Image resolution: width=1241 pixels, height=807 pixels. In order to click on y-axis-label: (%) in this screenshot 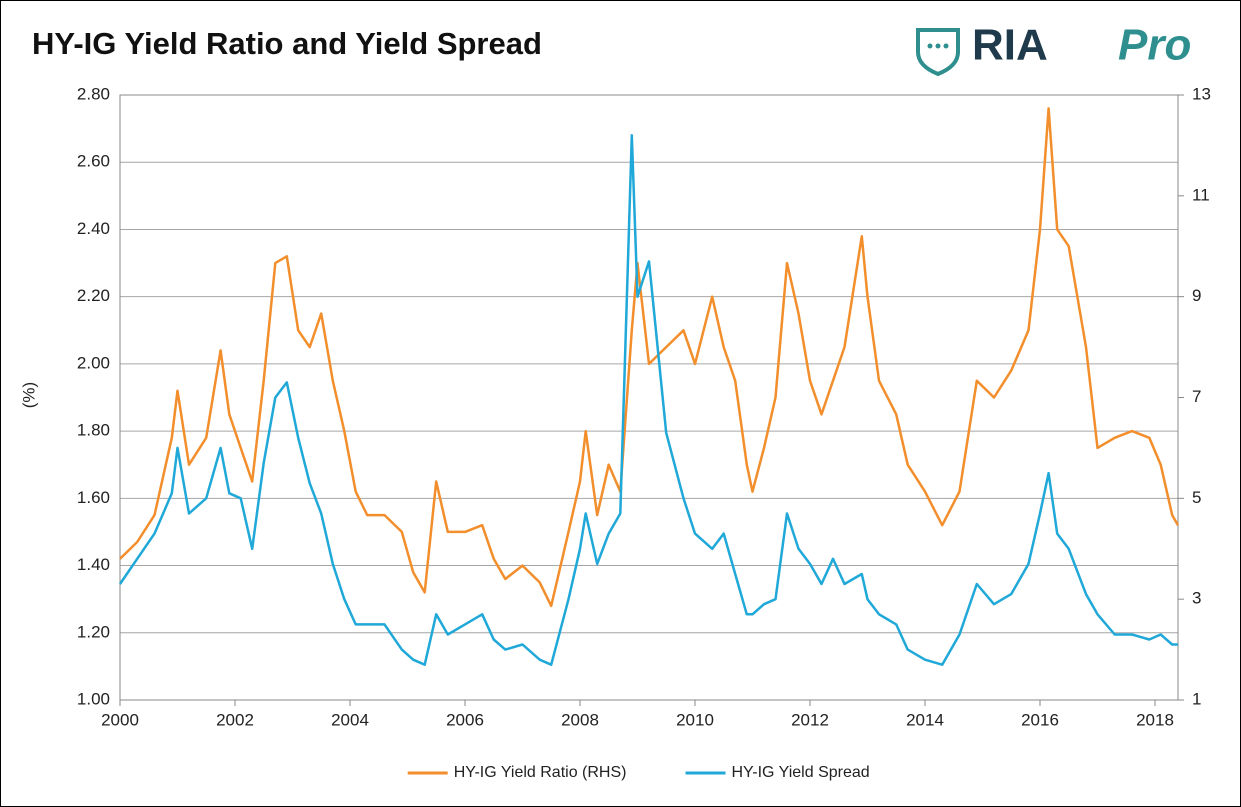, I will do `click(28, 395)`.